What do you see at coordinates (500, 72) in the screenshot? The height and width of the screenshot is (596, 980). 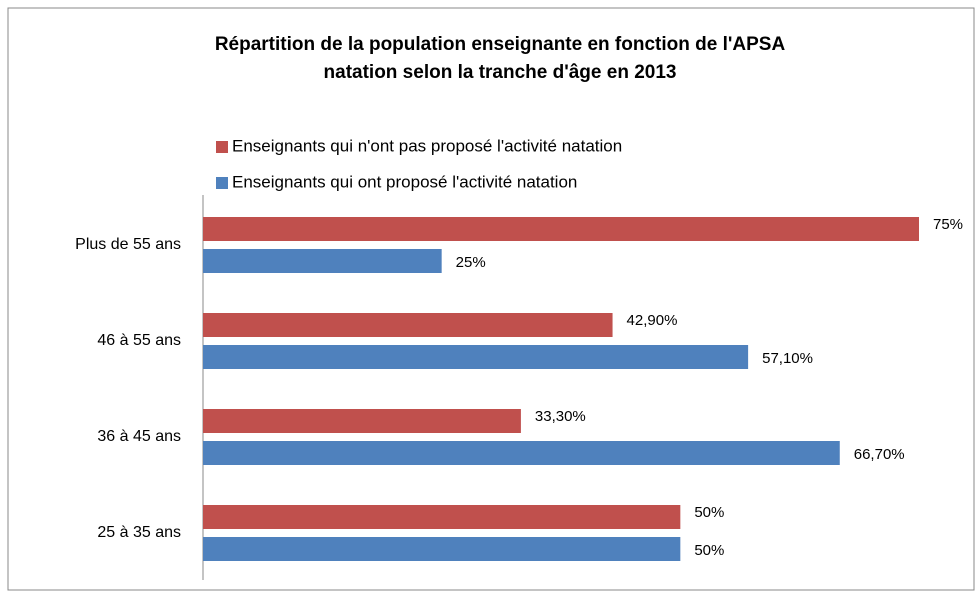 I see `chart-subtitle: natation selon la tranche d'âge en 2013` at bounding box center [500, 72].